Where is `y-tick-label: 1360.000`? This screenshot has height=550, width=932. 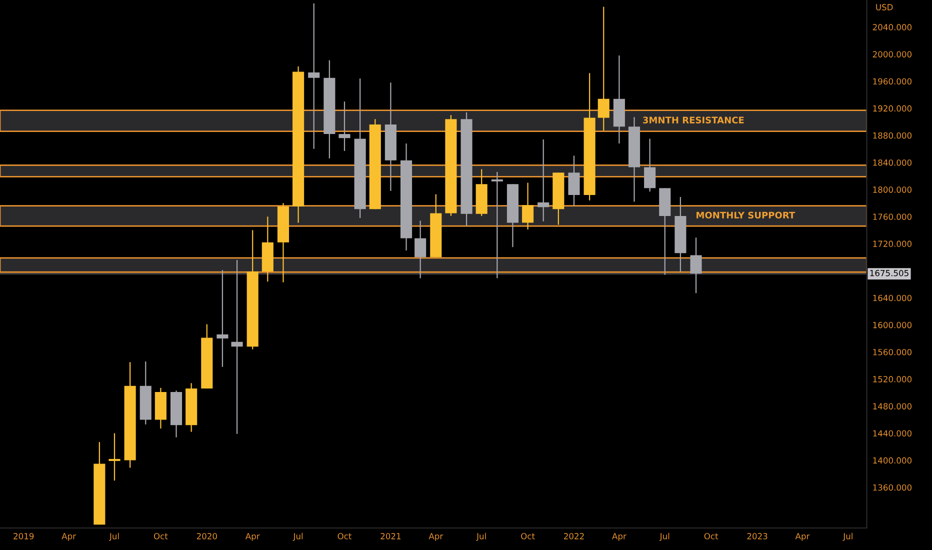 y-tick-label: 1360.000 is located at coordinates (892, 487).